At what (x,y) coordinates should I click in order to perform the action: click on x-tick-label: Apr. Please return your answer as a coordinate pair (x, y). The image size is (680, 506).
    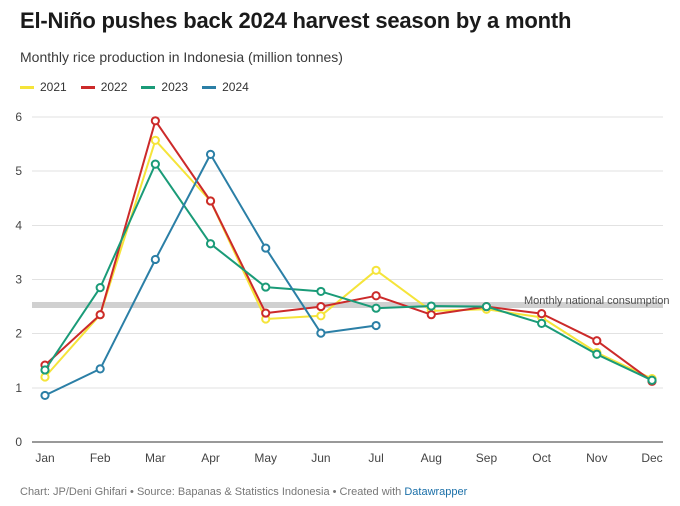
    Looking at the image, I should click on (210, 458).